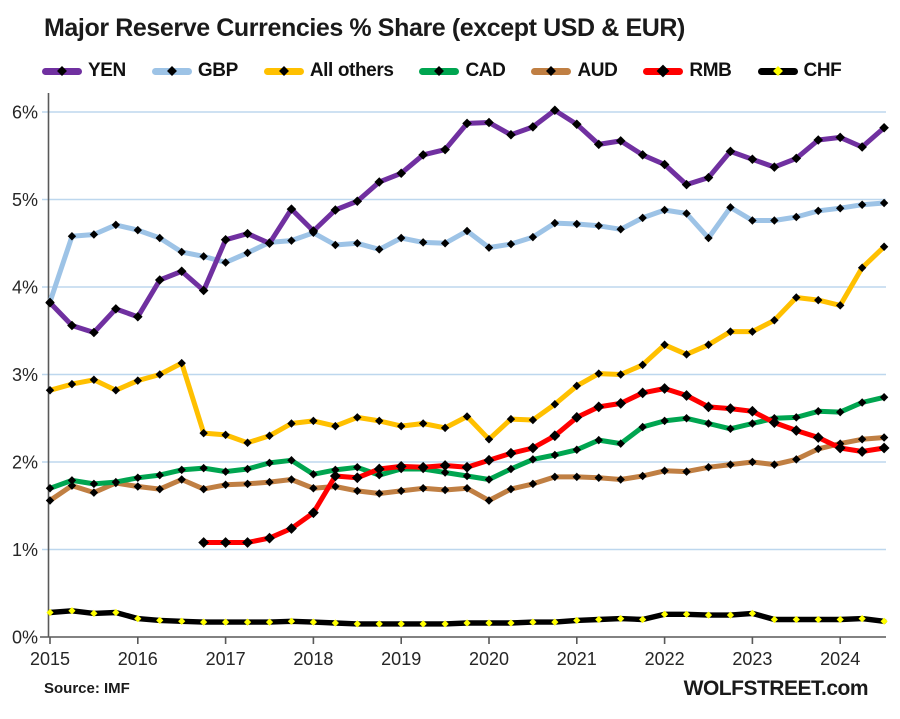 This screenshot has height=719, width=900. I want to click on y-axis-labels: 0% 1% 2% 3% 4% 5% 6%, so click(25, 375).